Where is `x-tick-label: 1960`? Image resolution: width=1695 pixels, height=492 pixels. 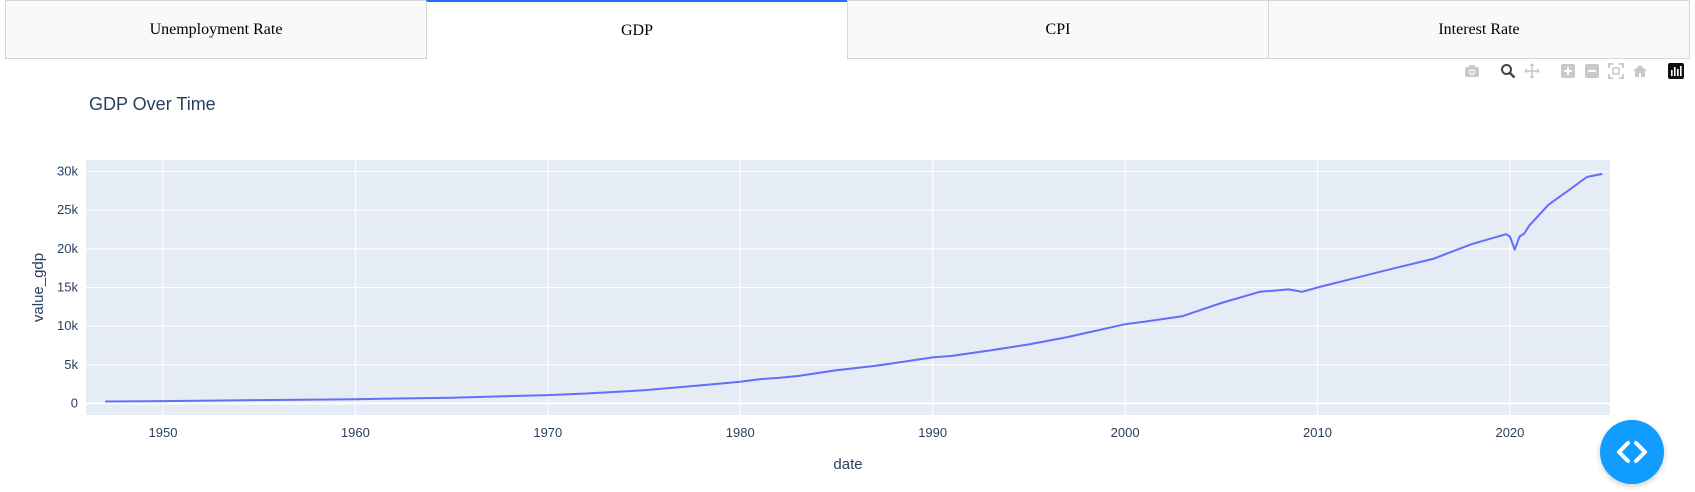 x-tick-label: 1960 is located at coordinates (355, 432).